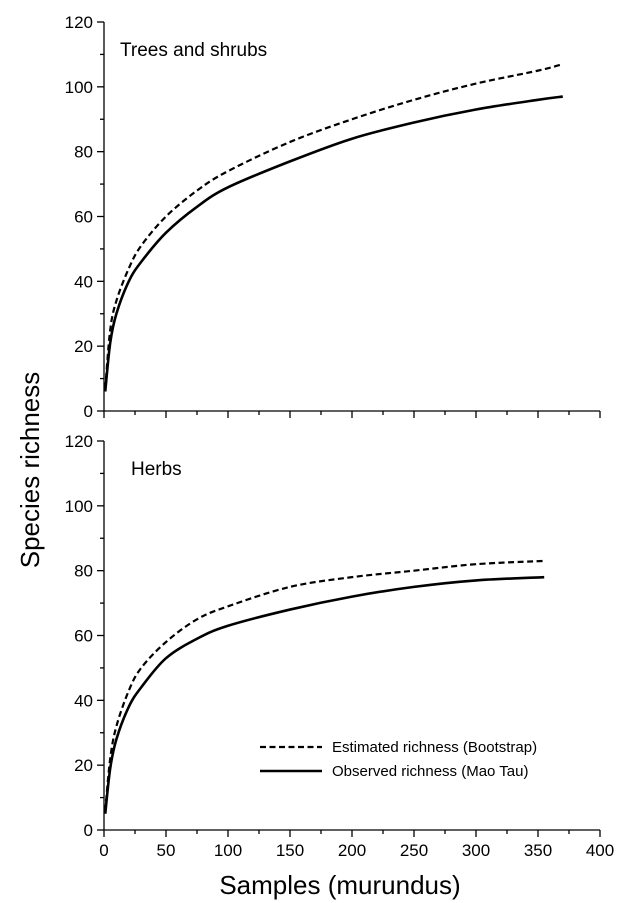 Image resolution: width=624 pixels, height=903 pixels. Describe the element at coordinates (193, 50) in the screenshot. I see `panel-label: Trees and shrubs` at that location.